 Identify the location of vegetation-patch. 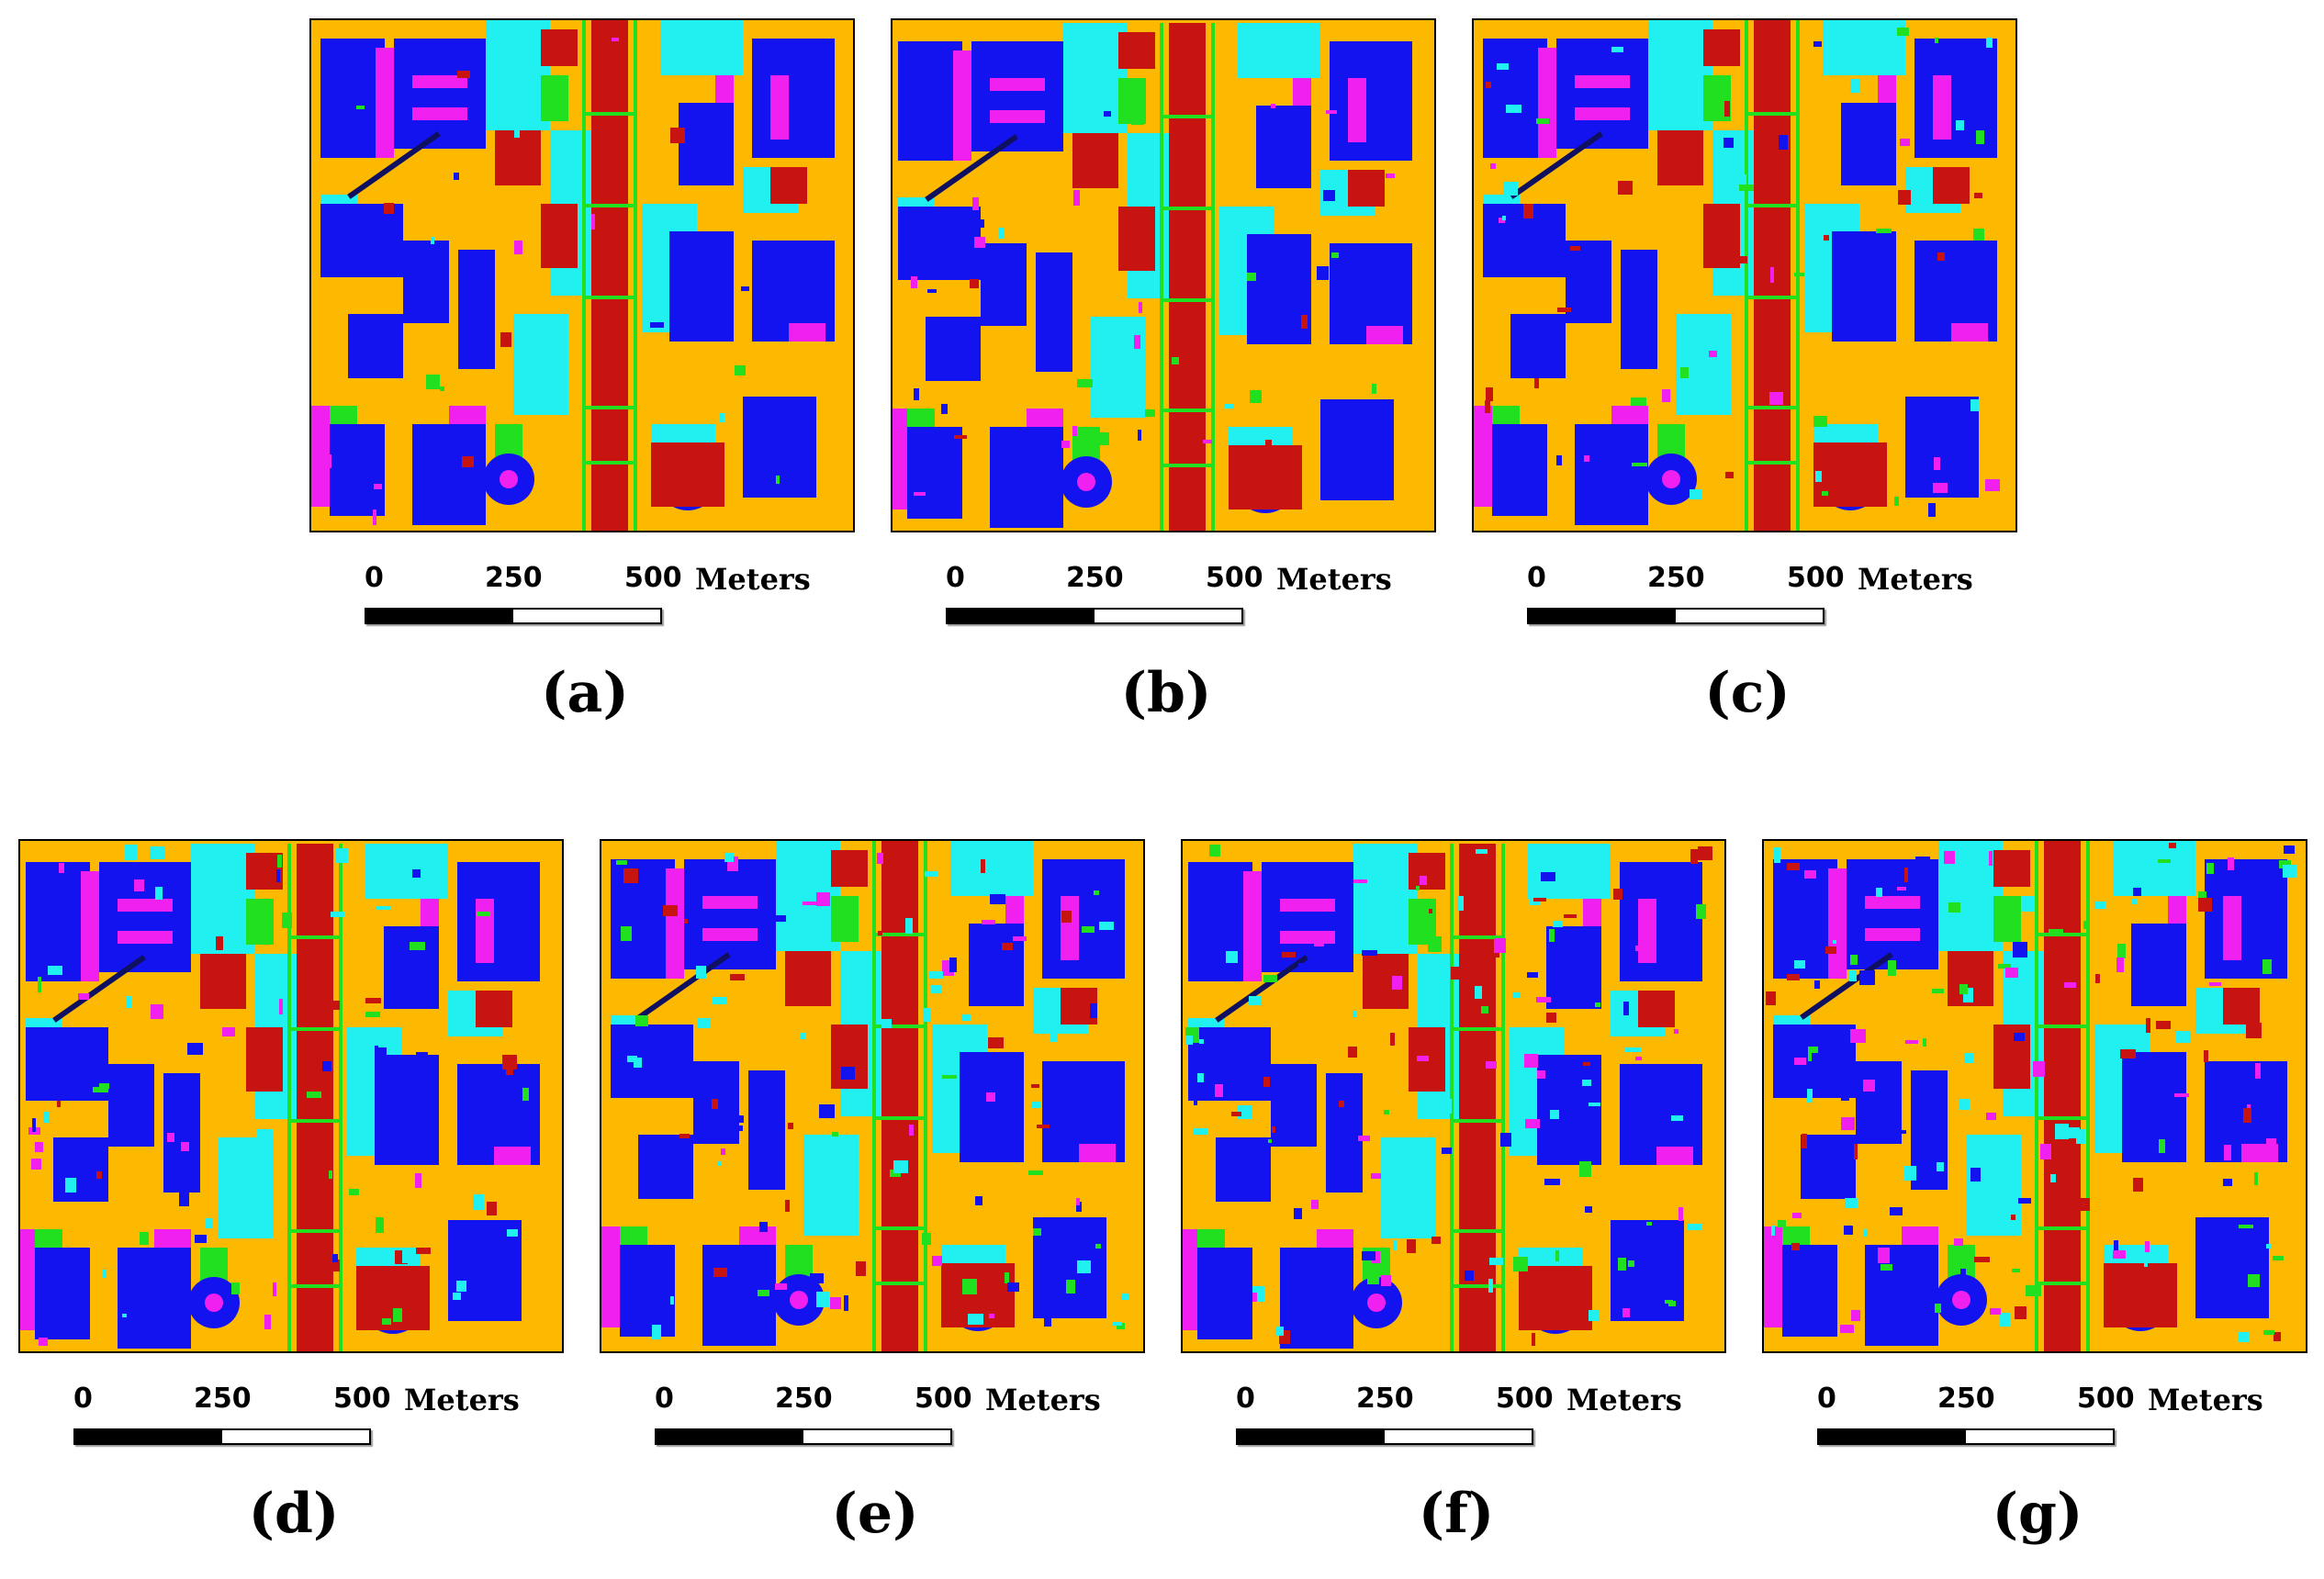
(702, 47).